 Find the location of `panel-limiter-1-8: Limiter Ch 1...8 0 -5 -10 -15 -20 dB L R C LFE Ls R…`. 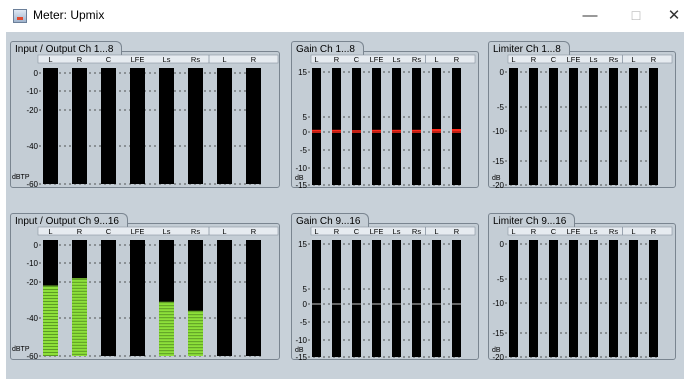

panel-limiter-1-8: Limiter Ch 1...8 0 -5 -10 -15 -20 dB L R C LFE Ls R… is located at coordinates (582, 114).